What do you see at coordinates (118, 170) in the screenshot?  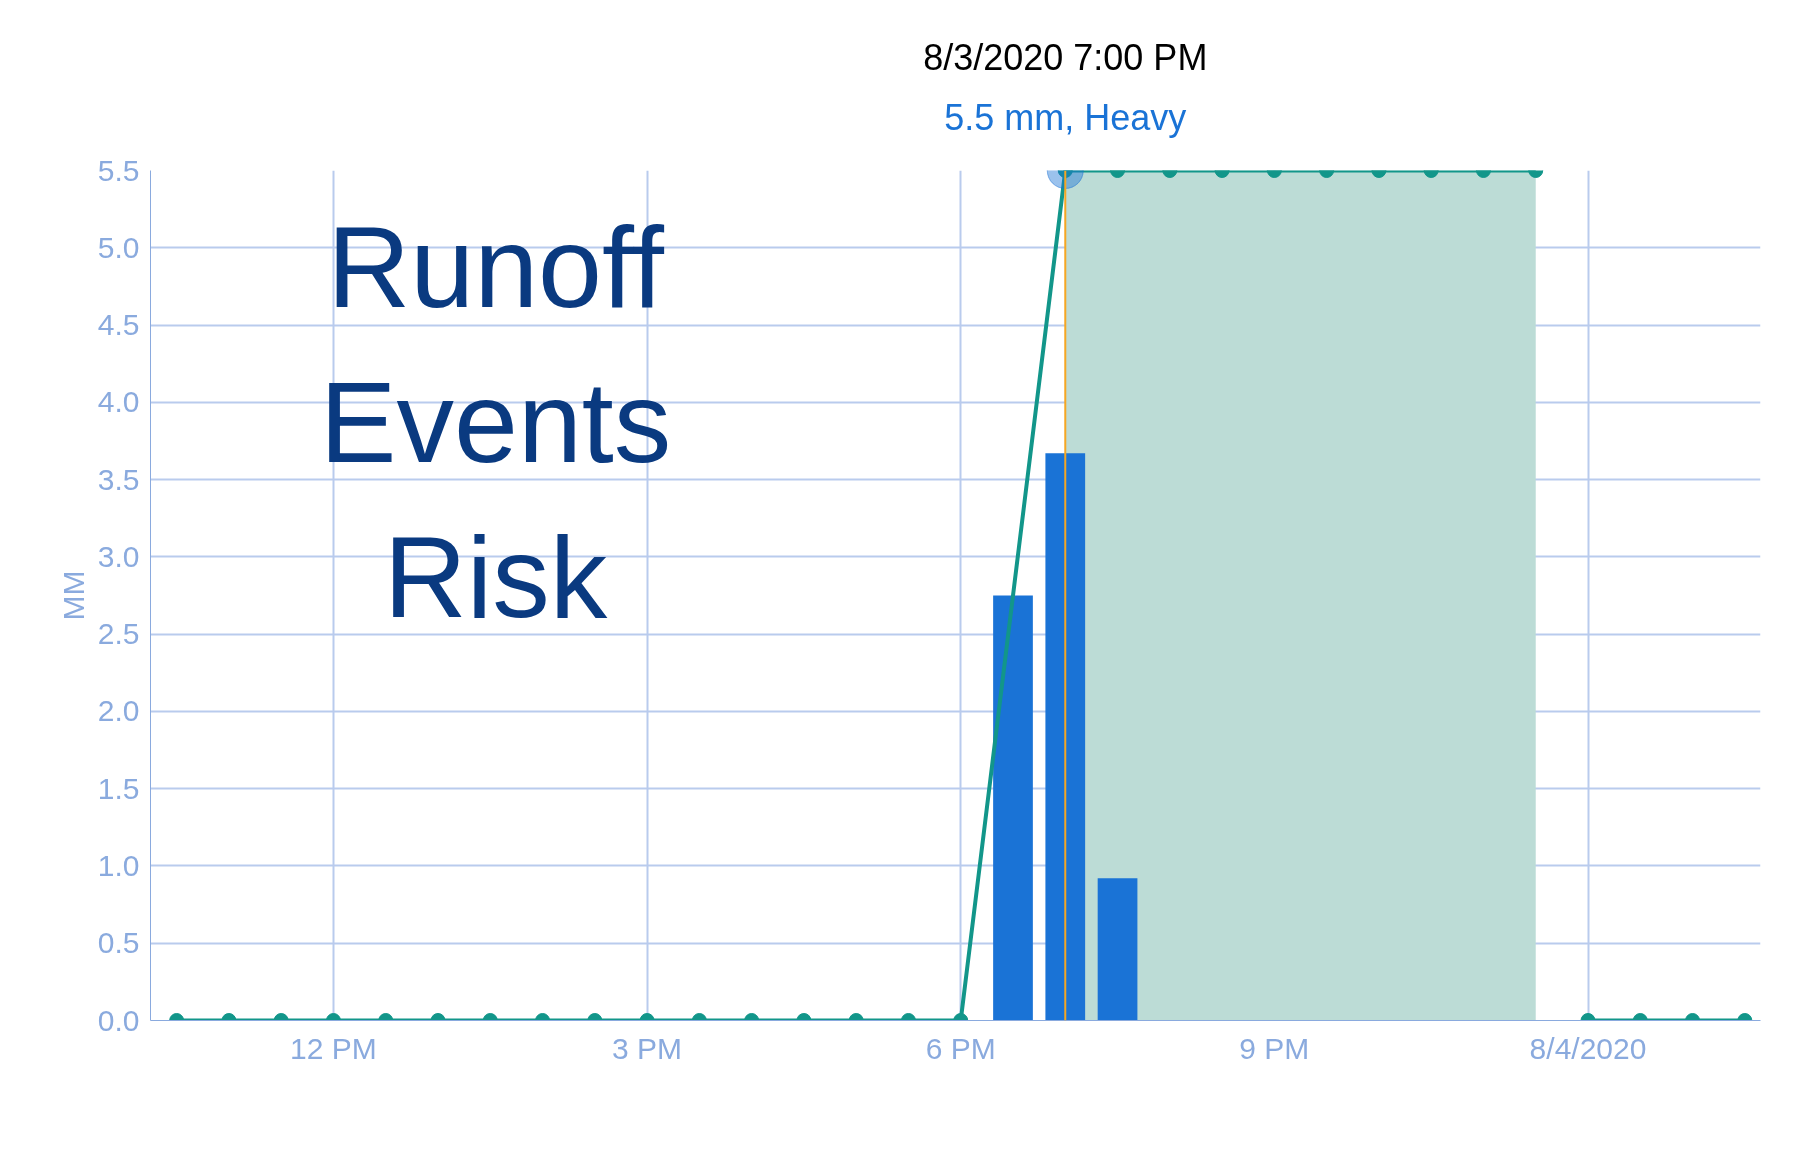 I see `y-tick-label: 5.5` at bounding box center [118, 170].